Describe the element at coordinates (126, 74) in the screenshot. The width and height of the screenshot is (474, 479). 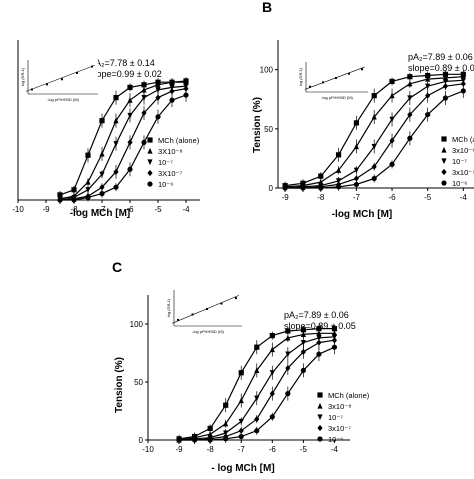
I see `panel-a-annotation-slope: slope=0.99 ± 0.02` at that location.